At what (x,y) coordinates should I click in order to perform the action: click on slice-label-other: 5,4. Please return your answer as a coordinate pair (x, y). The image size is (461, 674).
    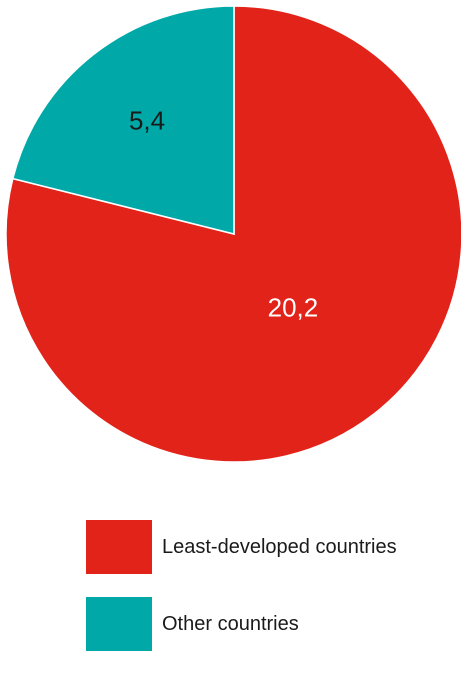
    Looking at the image, I should click on (147, 120).